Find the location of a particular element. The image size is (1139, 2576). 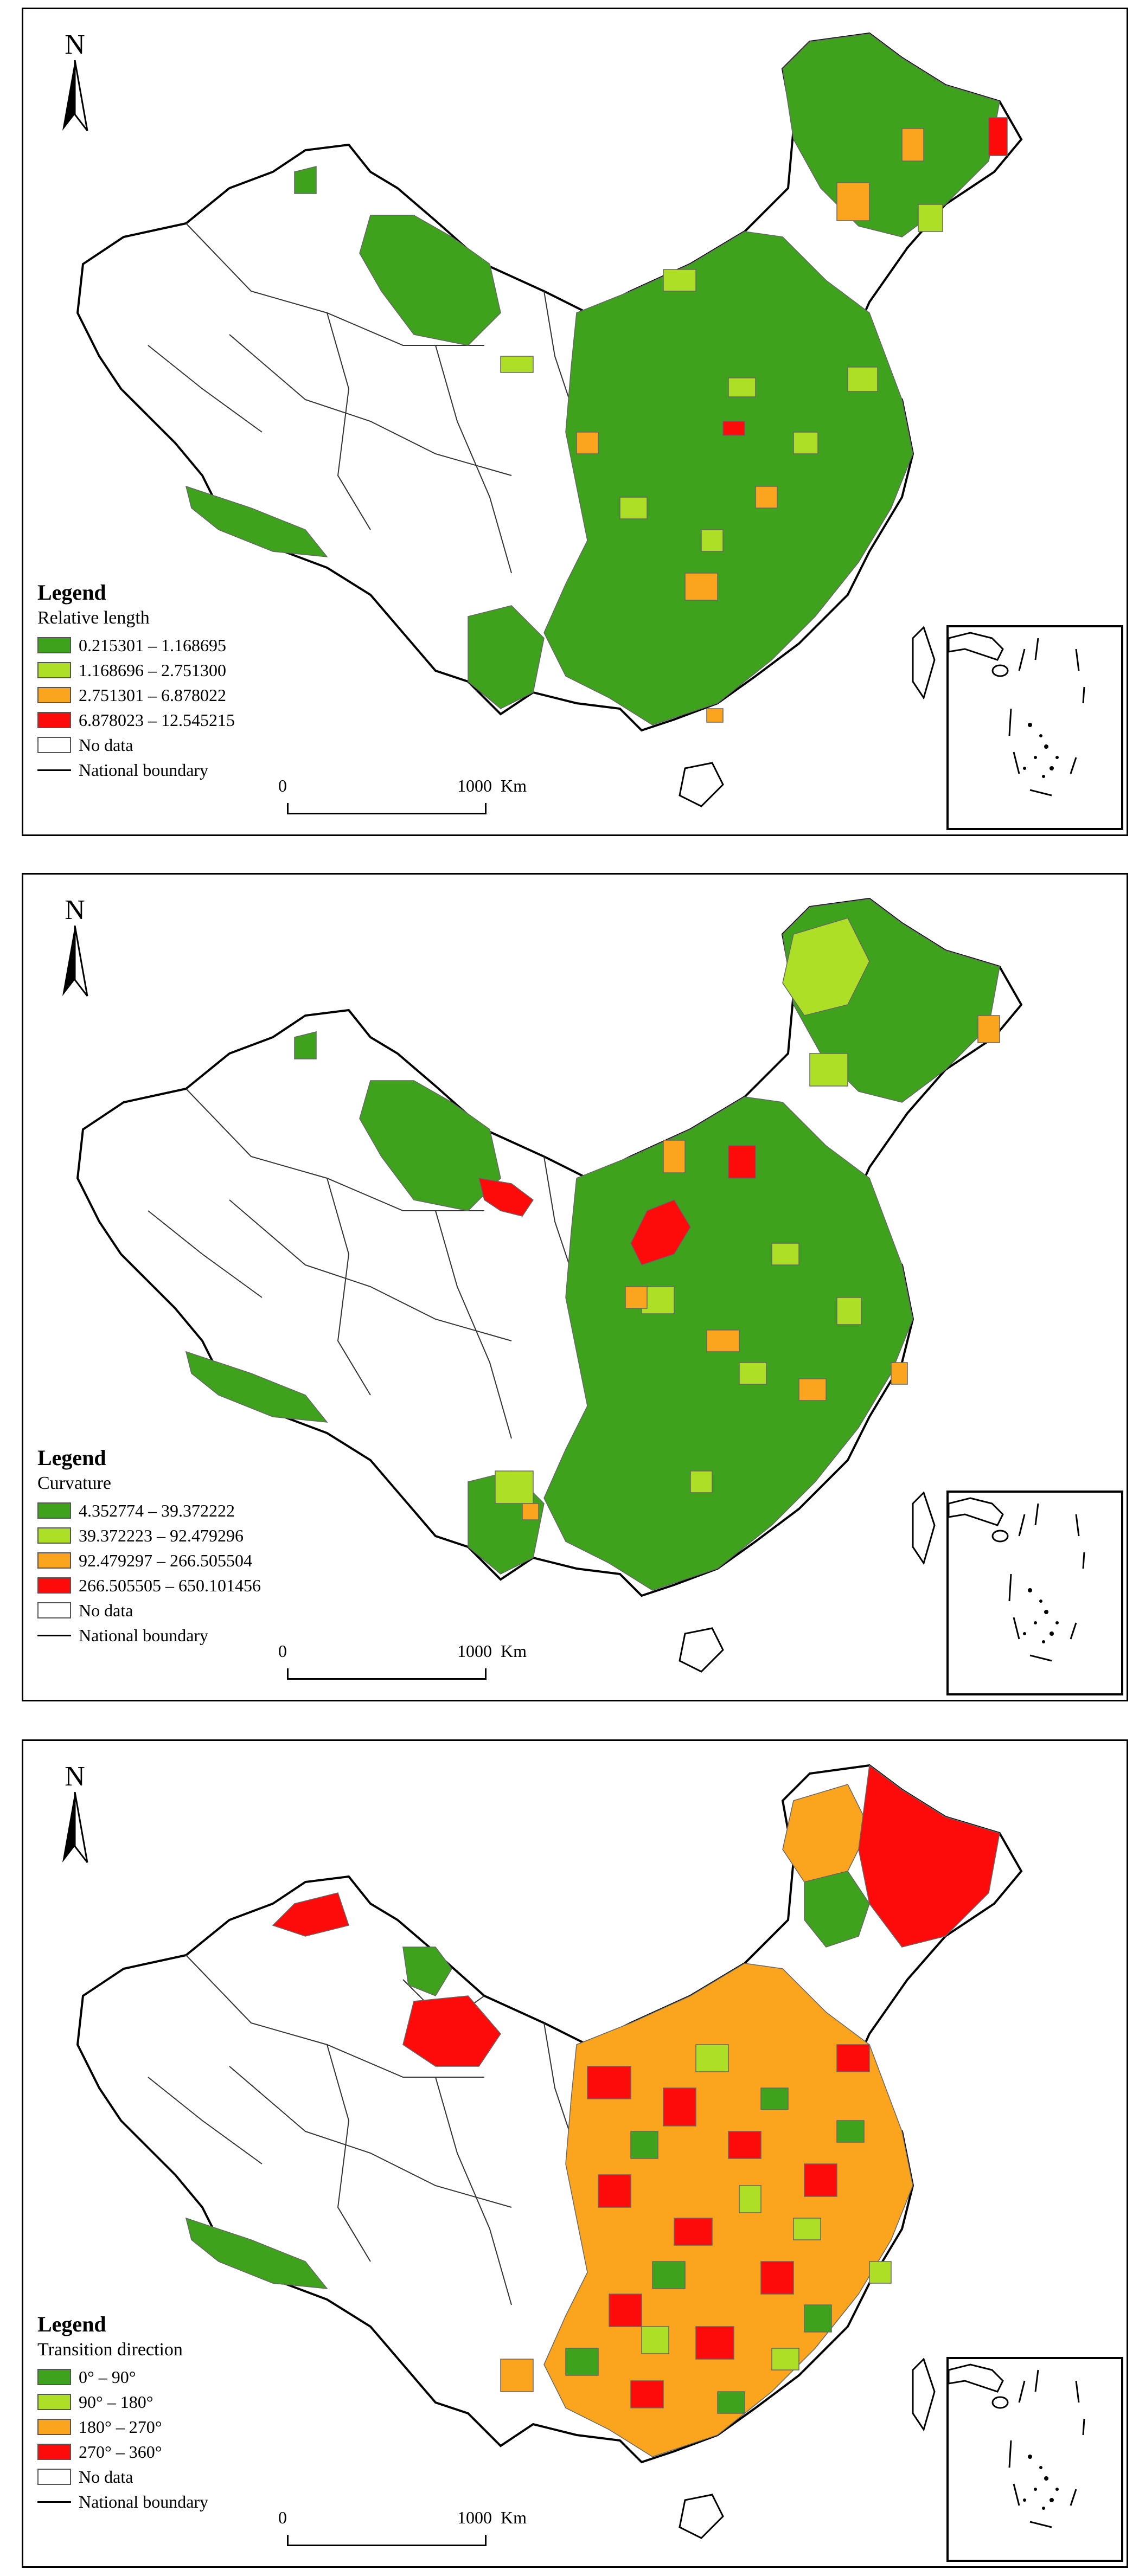

legend-item: 1.168696 – 2.751300 is located at coordinates (178, 671).